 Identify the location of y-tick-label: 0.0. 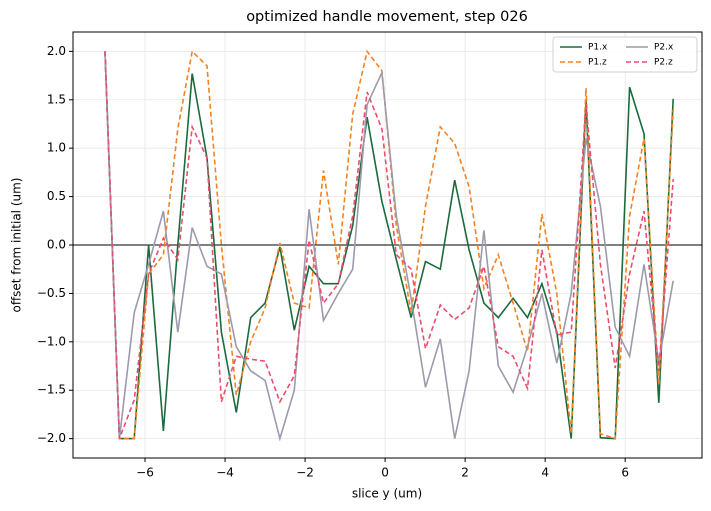
(56, 245).